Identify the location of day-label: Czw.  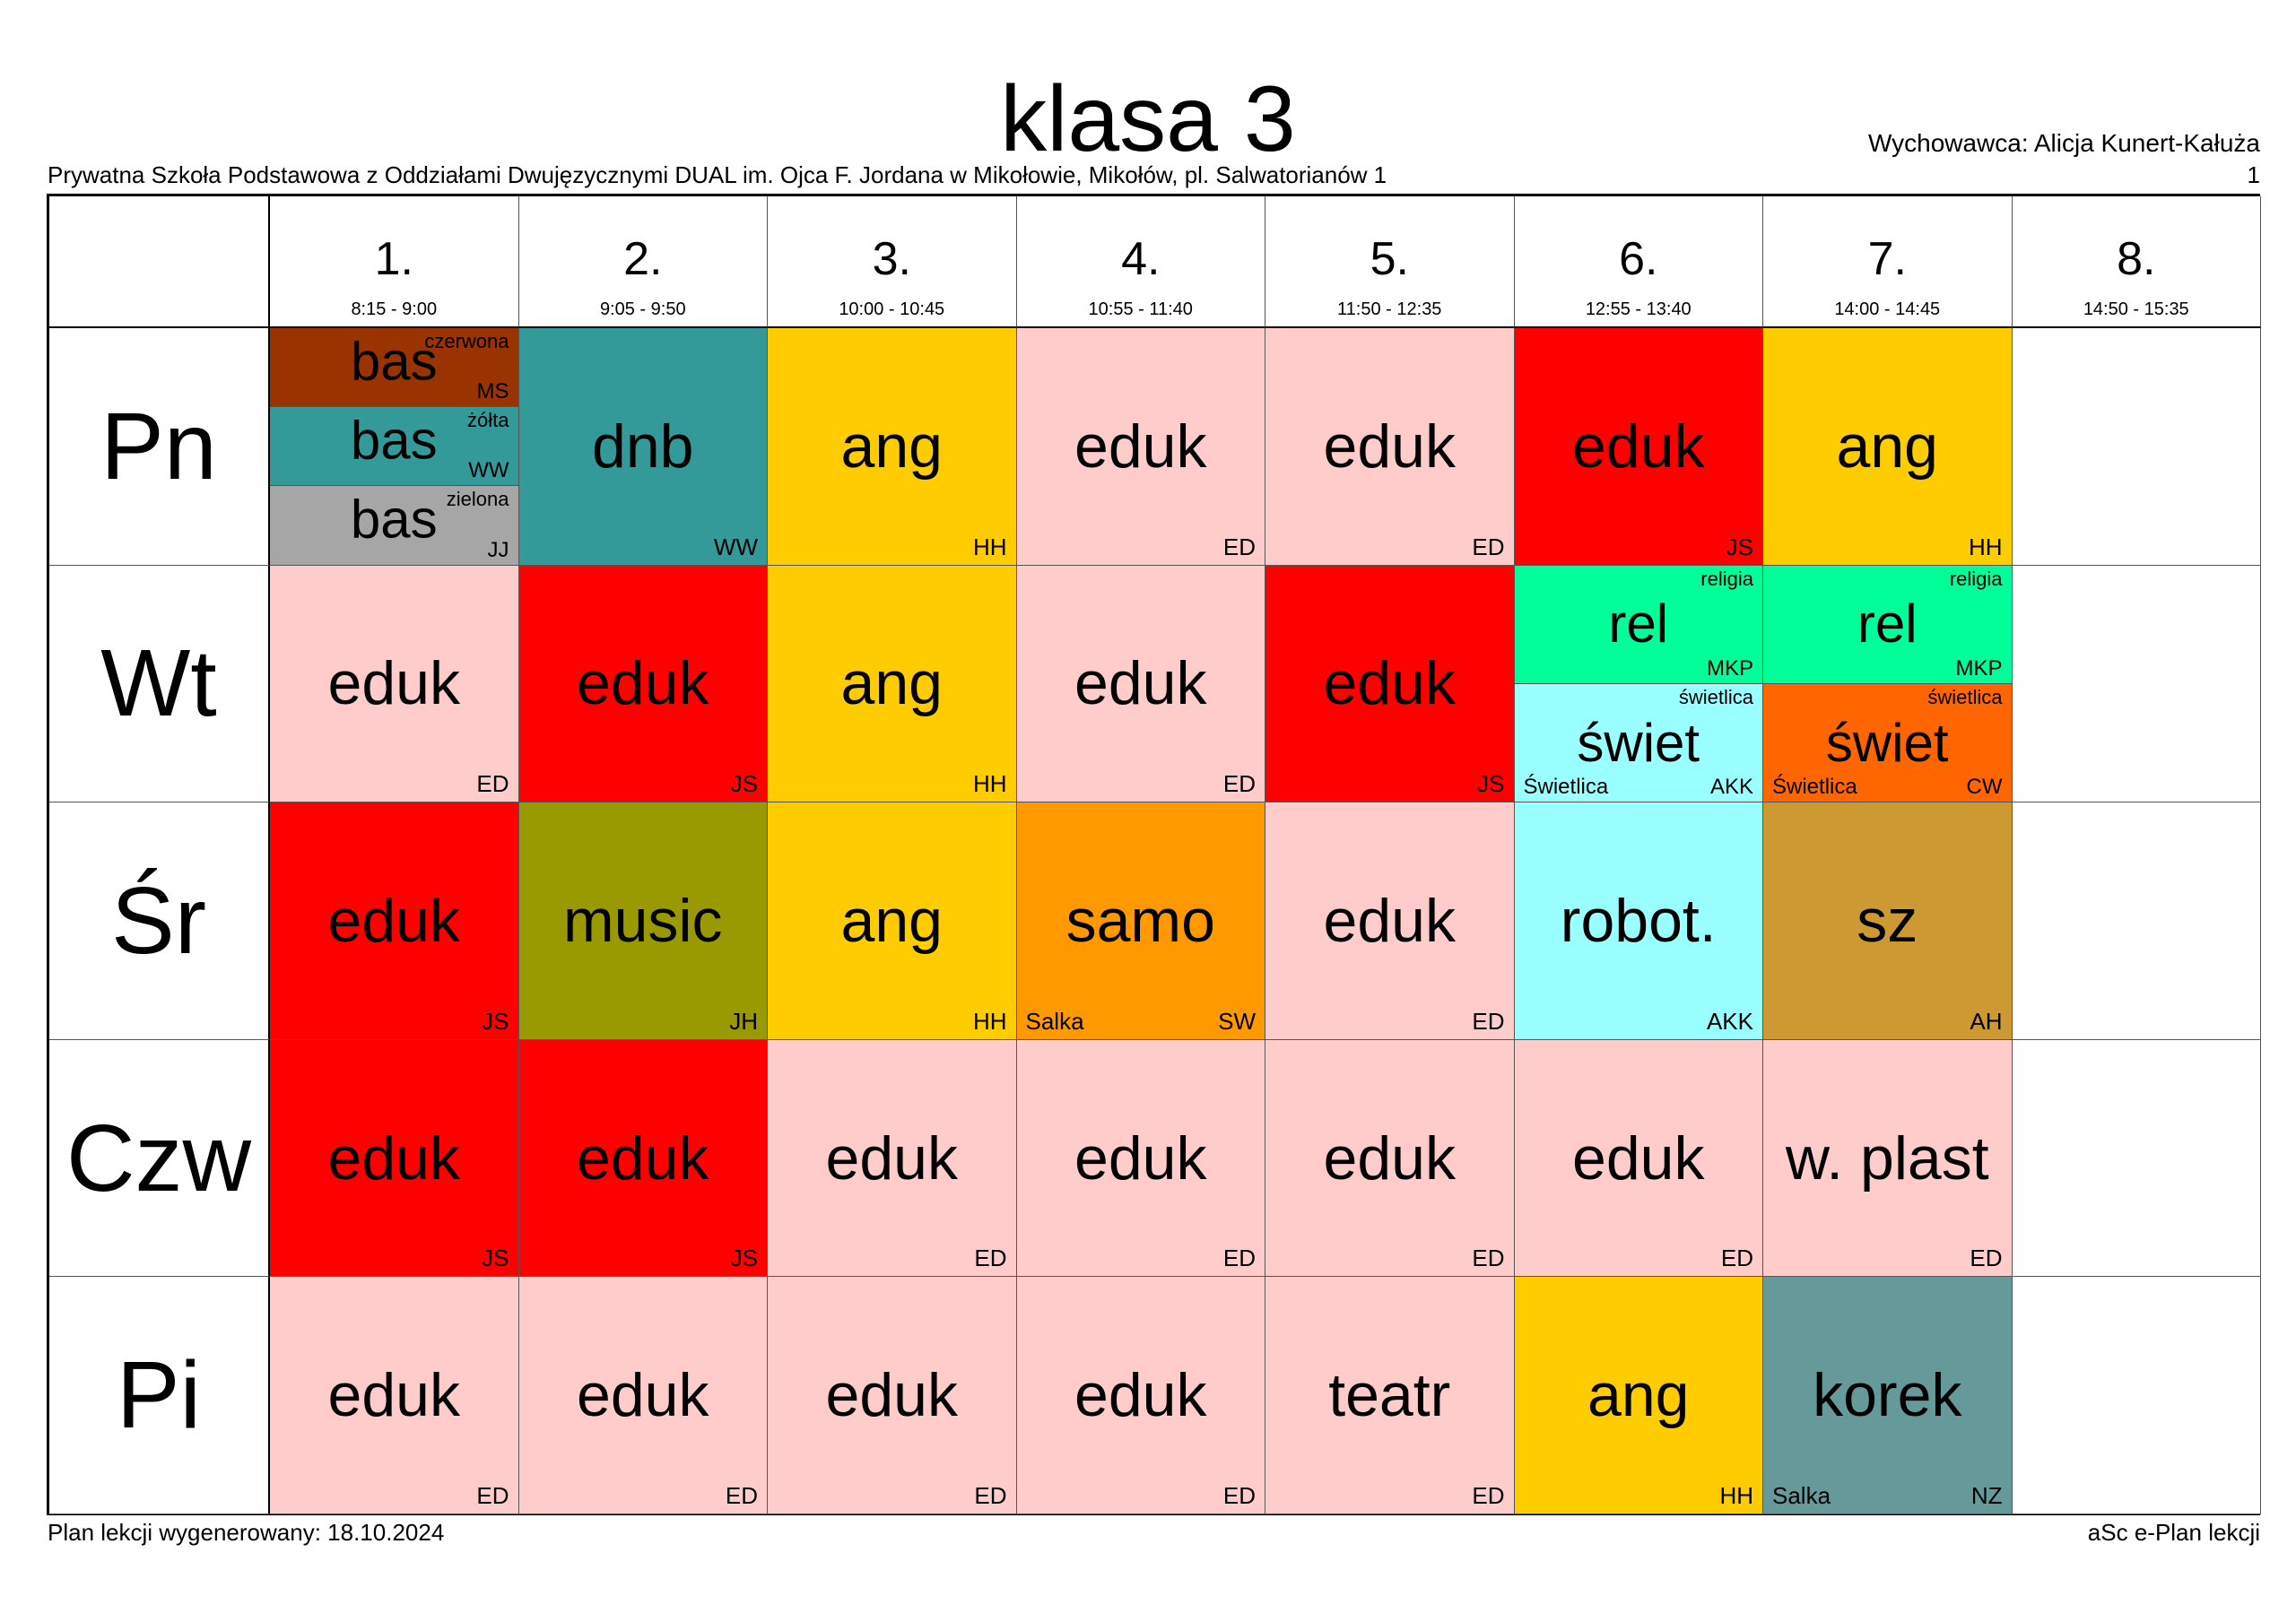
(159, 1158).